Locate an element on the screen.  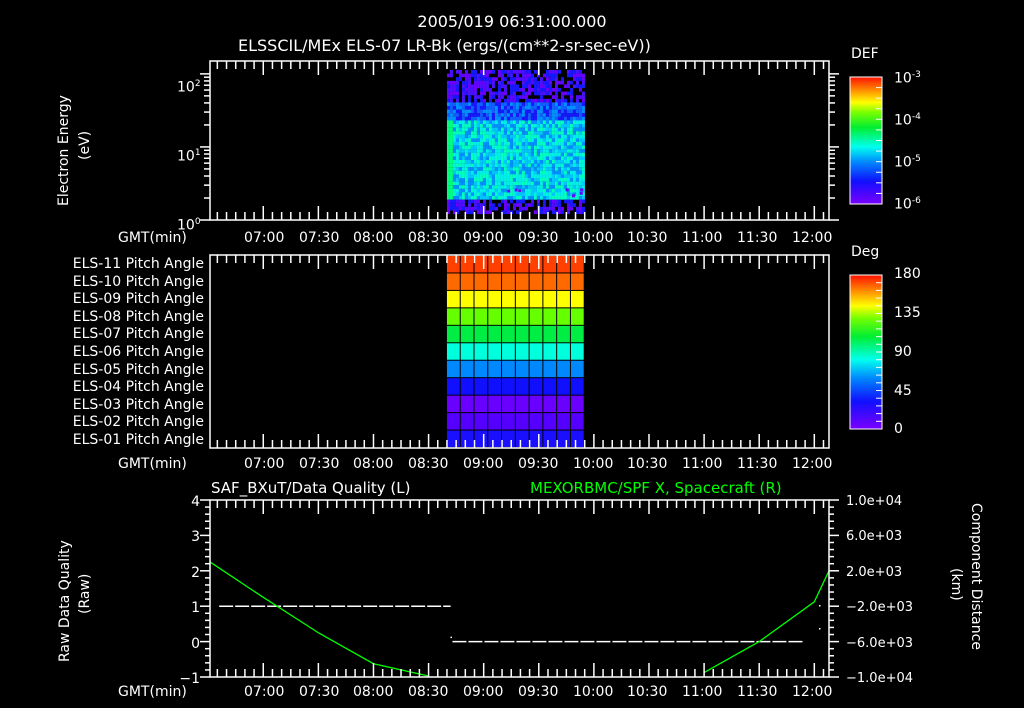
row-label: ELS-11 Pitch Angle is located at coordinates (138, 264).